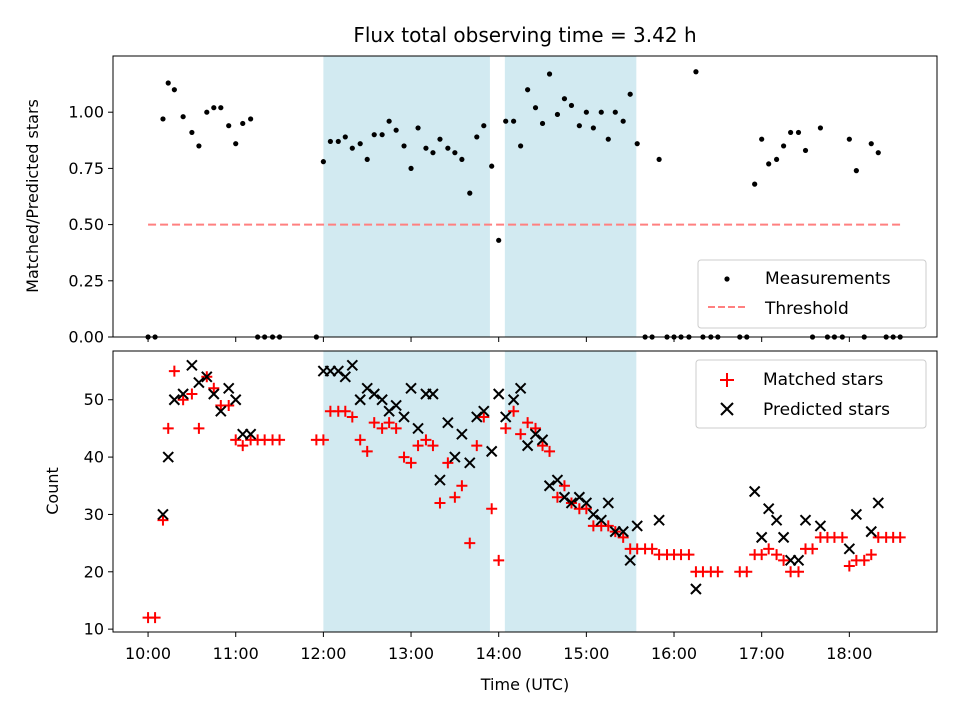  I want to click on bottom-shaded-intervals, so click(480, 491).